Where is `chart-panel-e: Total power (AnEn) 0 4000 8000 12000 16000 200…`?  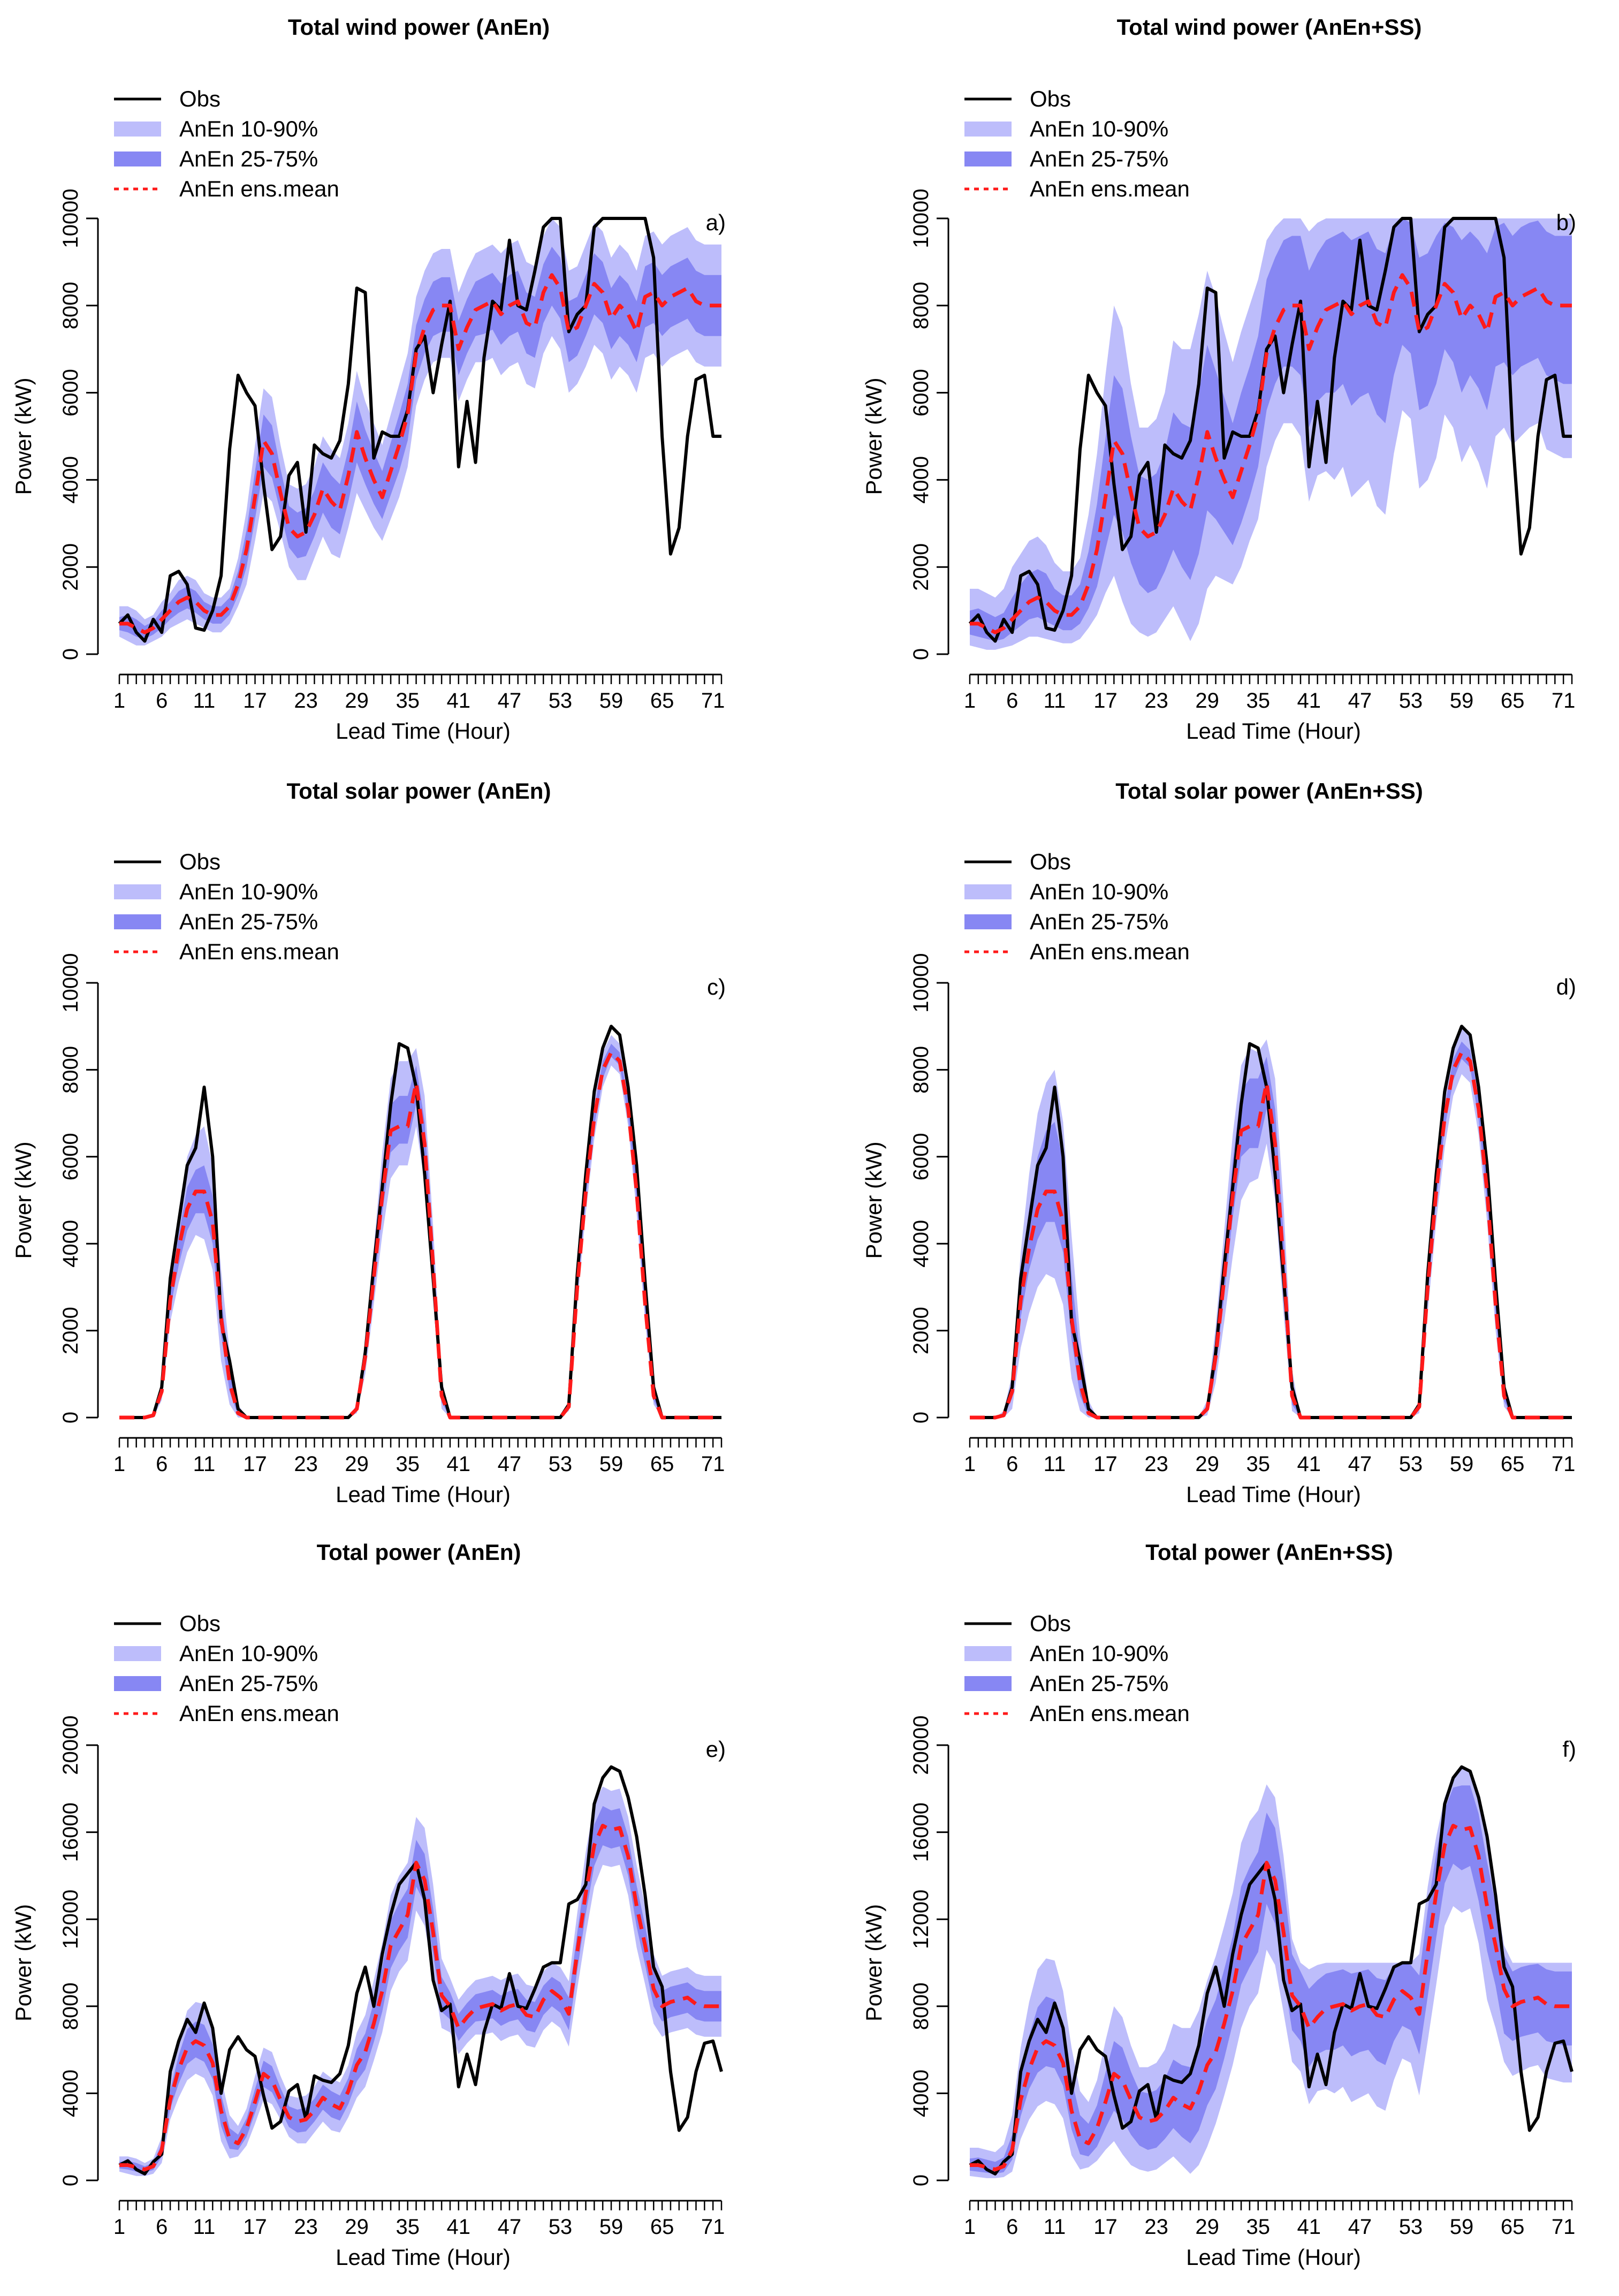
chart-panel-e: Total power (AnEn) 0 4000 8000 12000 16000 200… is located at coordinates (368, 1905).